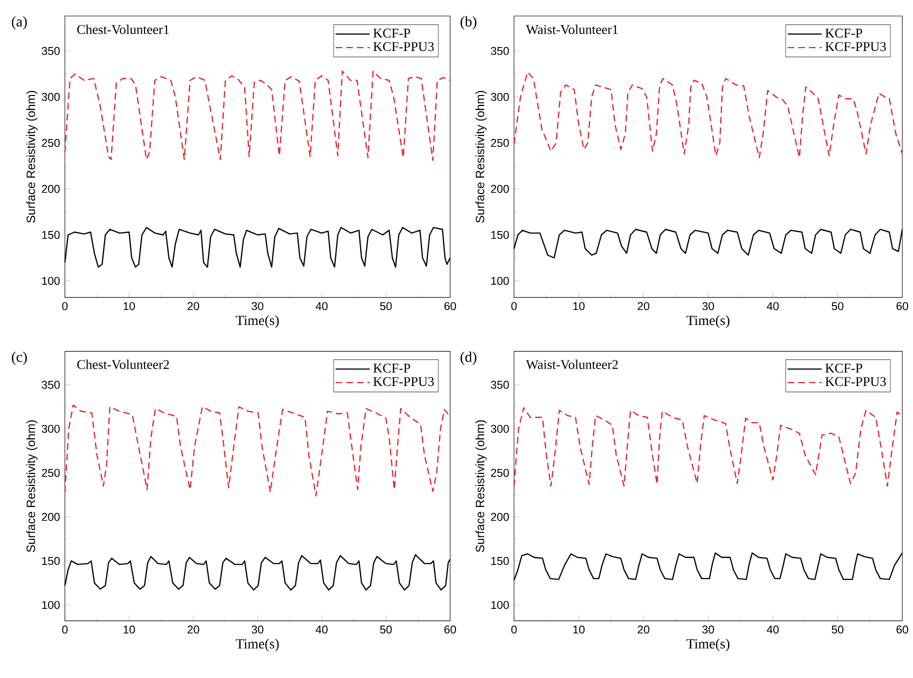 This screenshot has height=678, width=913. I want to click on annotation: Waist-Volunteer1, so click(572, 29).